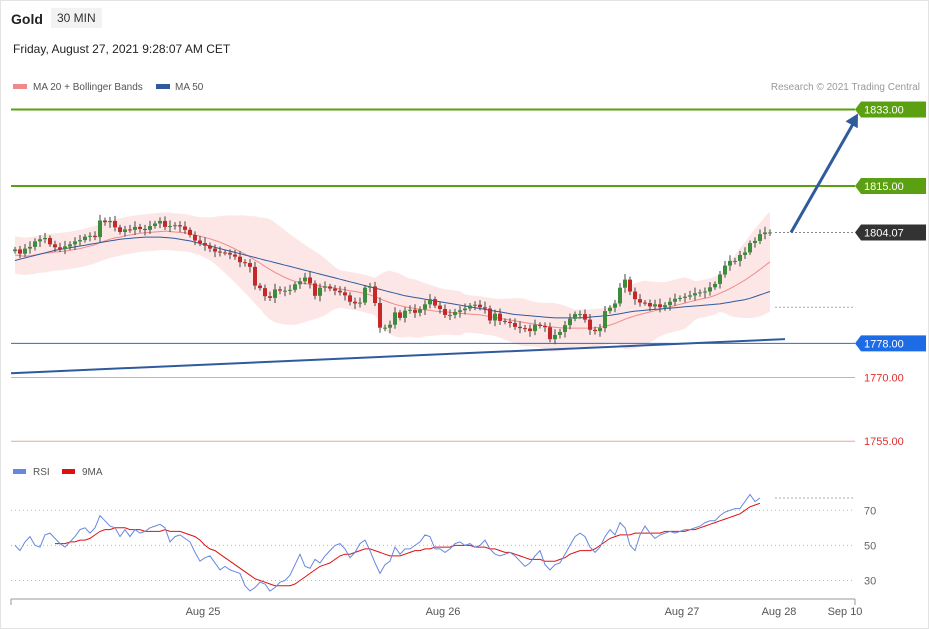 The image size is (929, 629). I want to click on rsi-tick-label: 50, so click(870, 546).